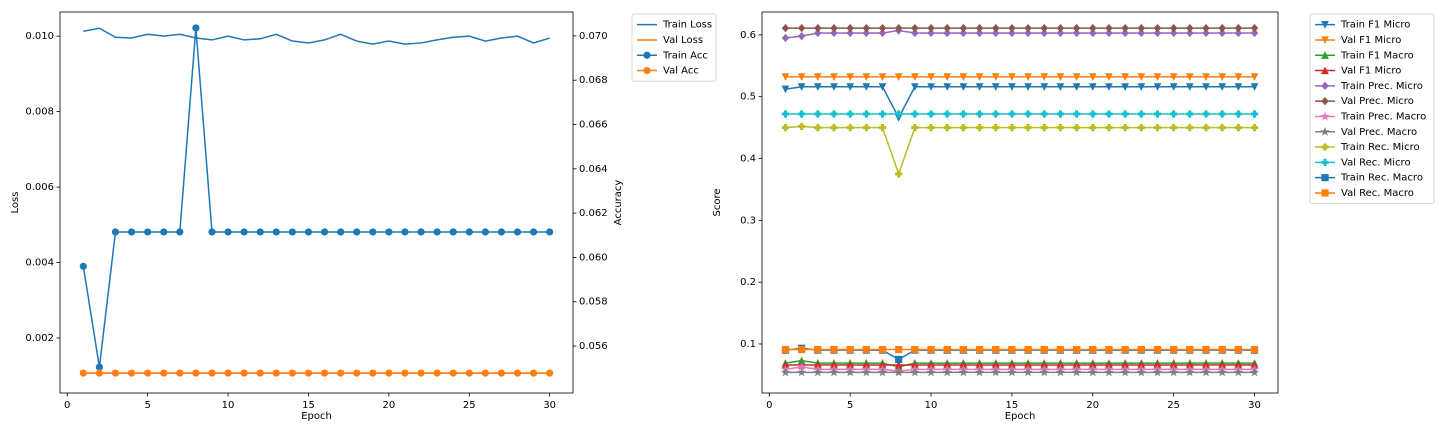 This screenshot has width=1440, height=432. What do you see at coordinates (685, 55) in the screenshot?
I see `legend-label: Train Acc` at bounding box center [685, 55].